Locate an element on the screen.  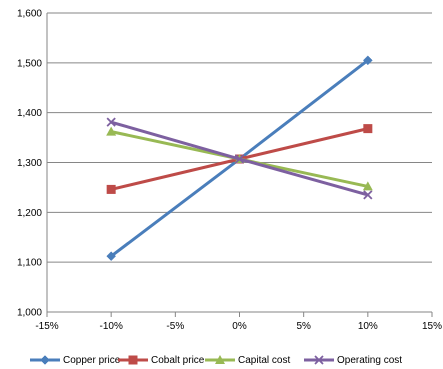
x-tick-label: -10% is located at coordinates (110, 326).